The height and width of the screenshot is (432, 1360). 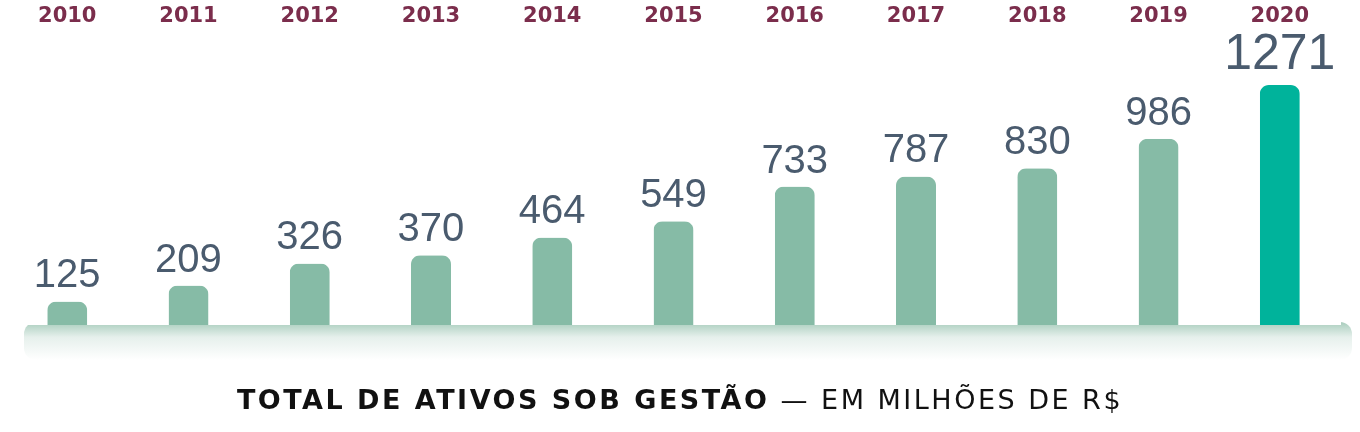 What do you see at coordinates (1279, 14) in the screenshot?
I see `x-tick-label: 2020` at bounding box center [1279, 14].